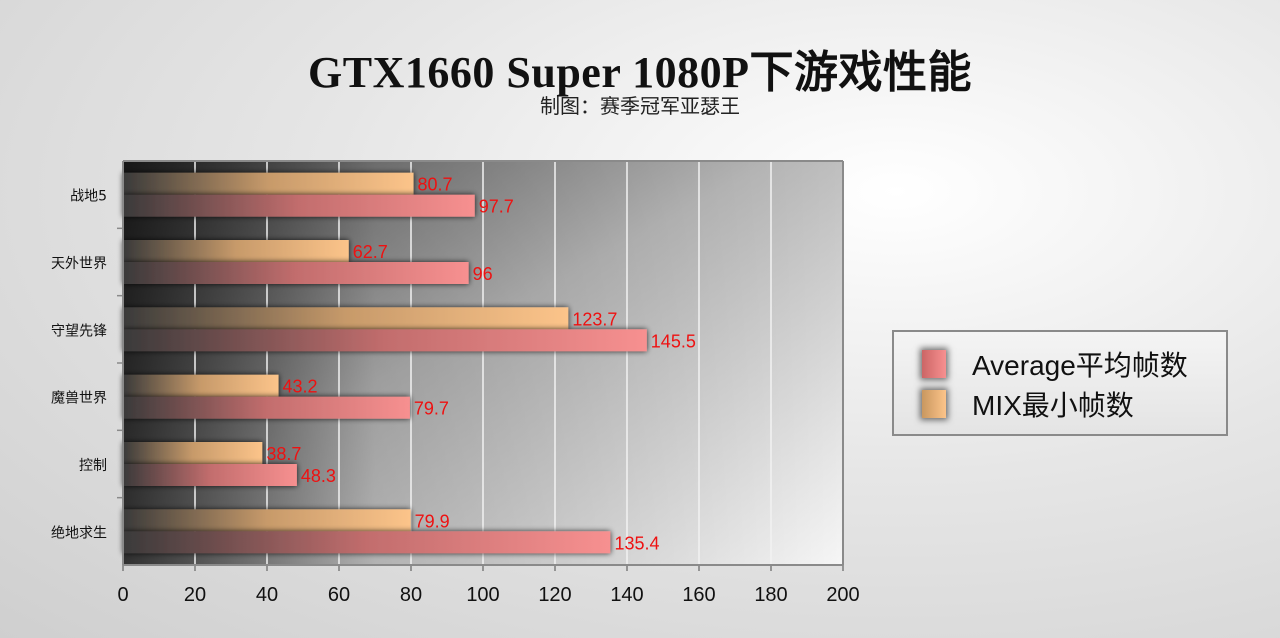 The width and height of the screenshot is (1280, 638). Describe the element at coordinates (267, 595) in the screenshot. I see `x-tick-label: 40` at that location.